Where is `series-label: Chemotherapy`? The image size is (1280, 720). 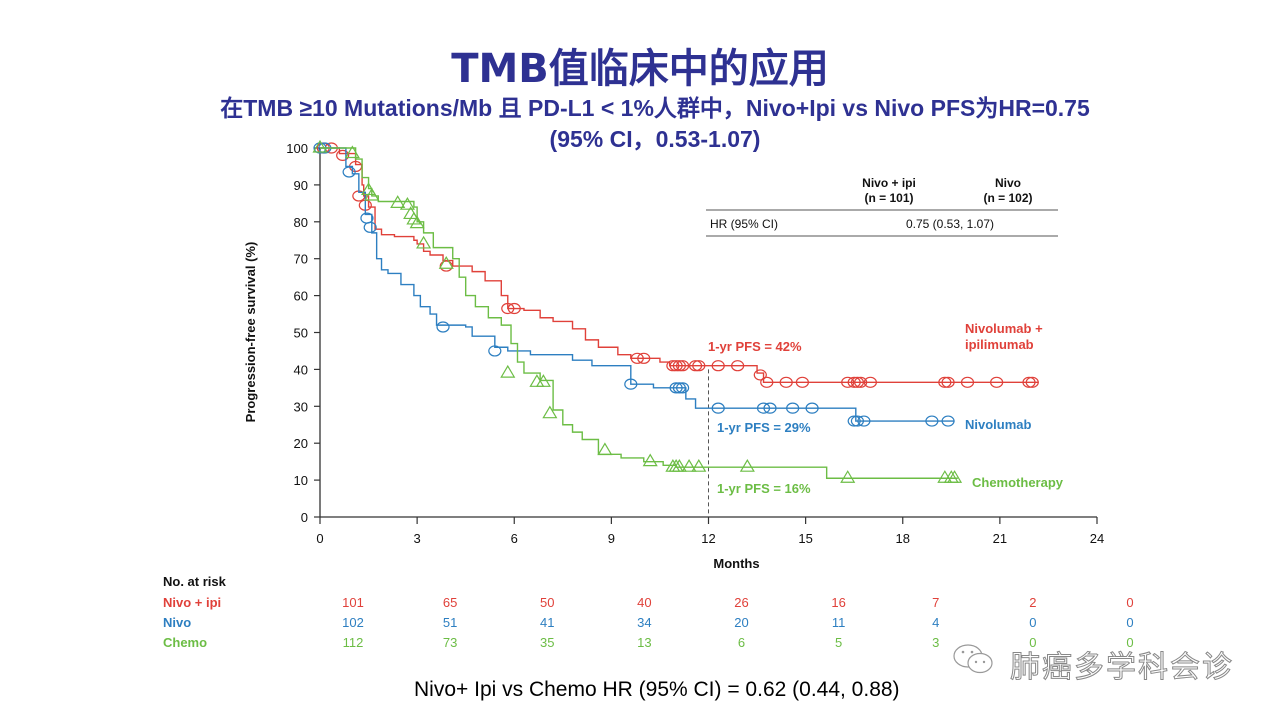 series-label: Chemotherapy is located at coordinates (1018, 482).